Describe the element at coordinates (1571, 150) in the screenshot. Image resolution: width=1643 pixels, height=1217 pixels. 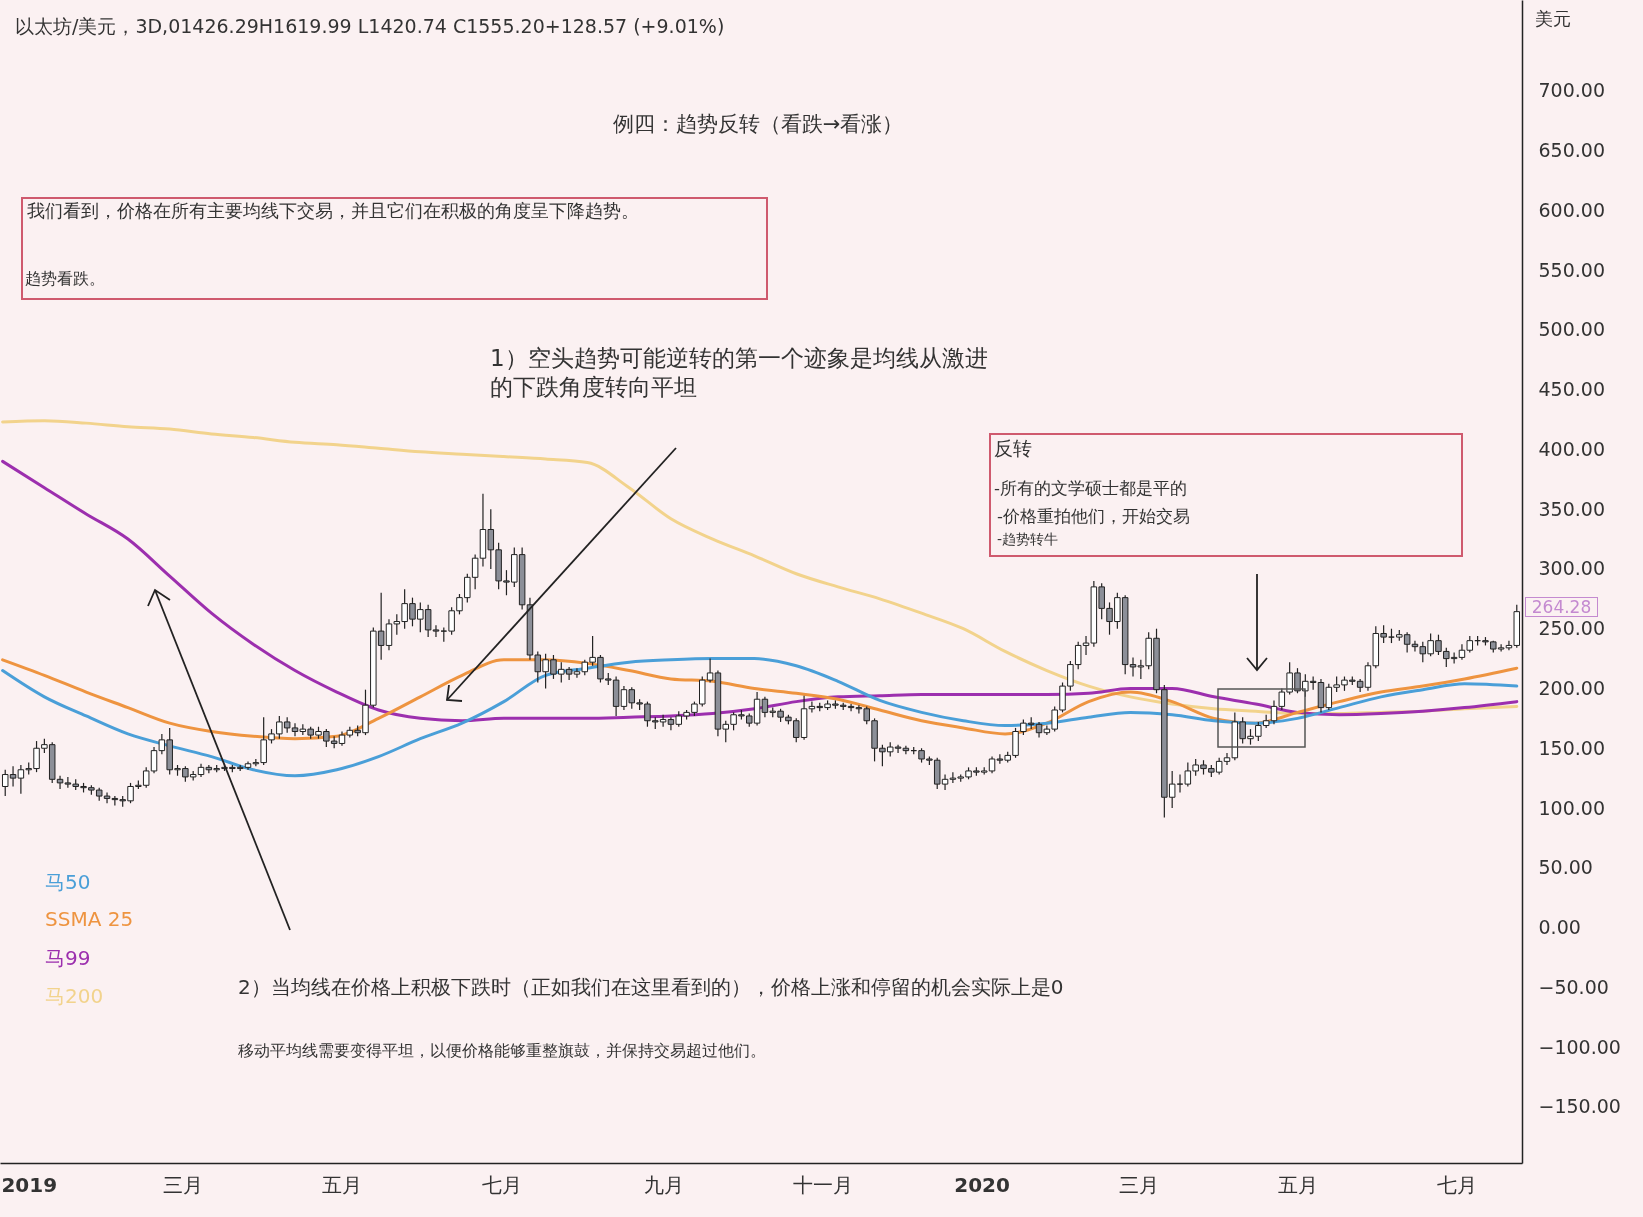
I see `y-tick-label: 650.00` at that location.